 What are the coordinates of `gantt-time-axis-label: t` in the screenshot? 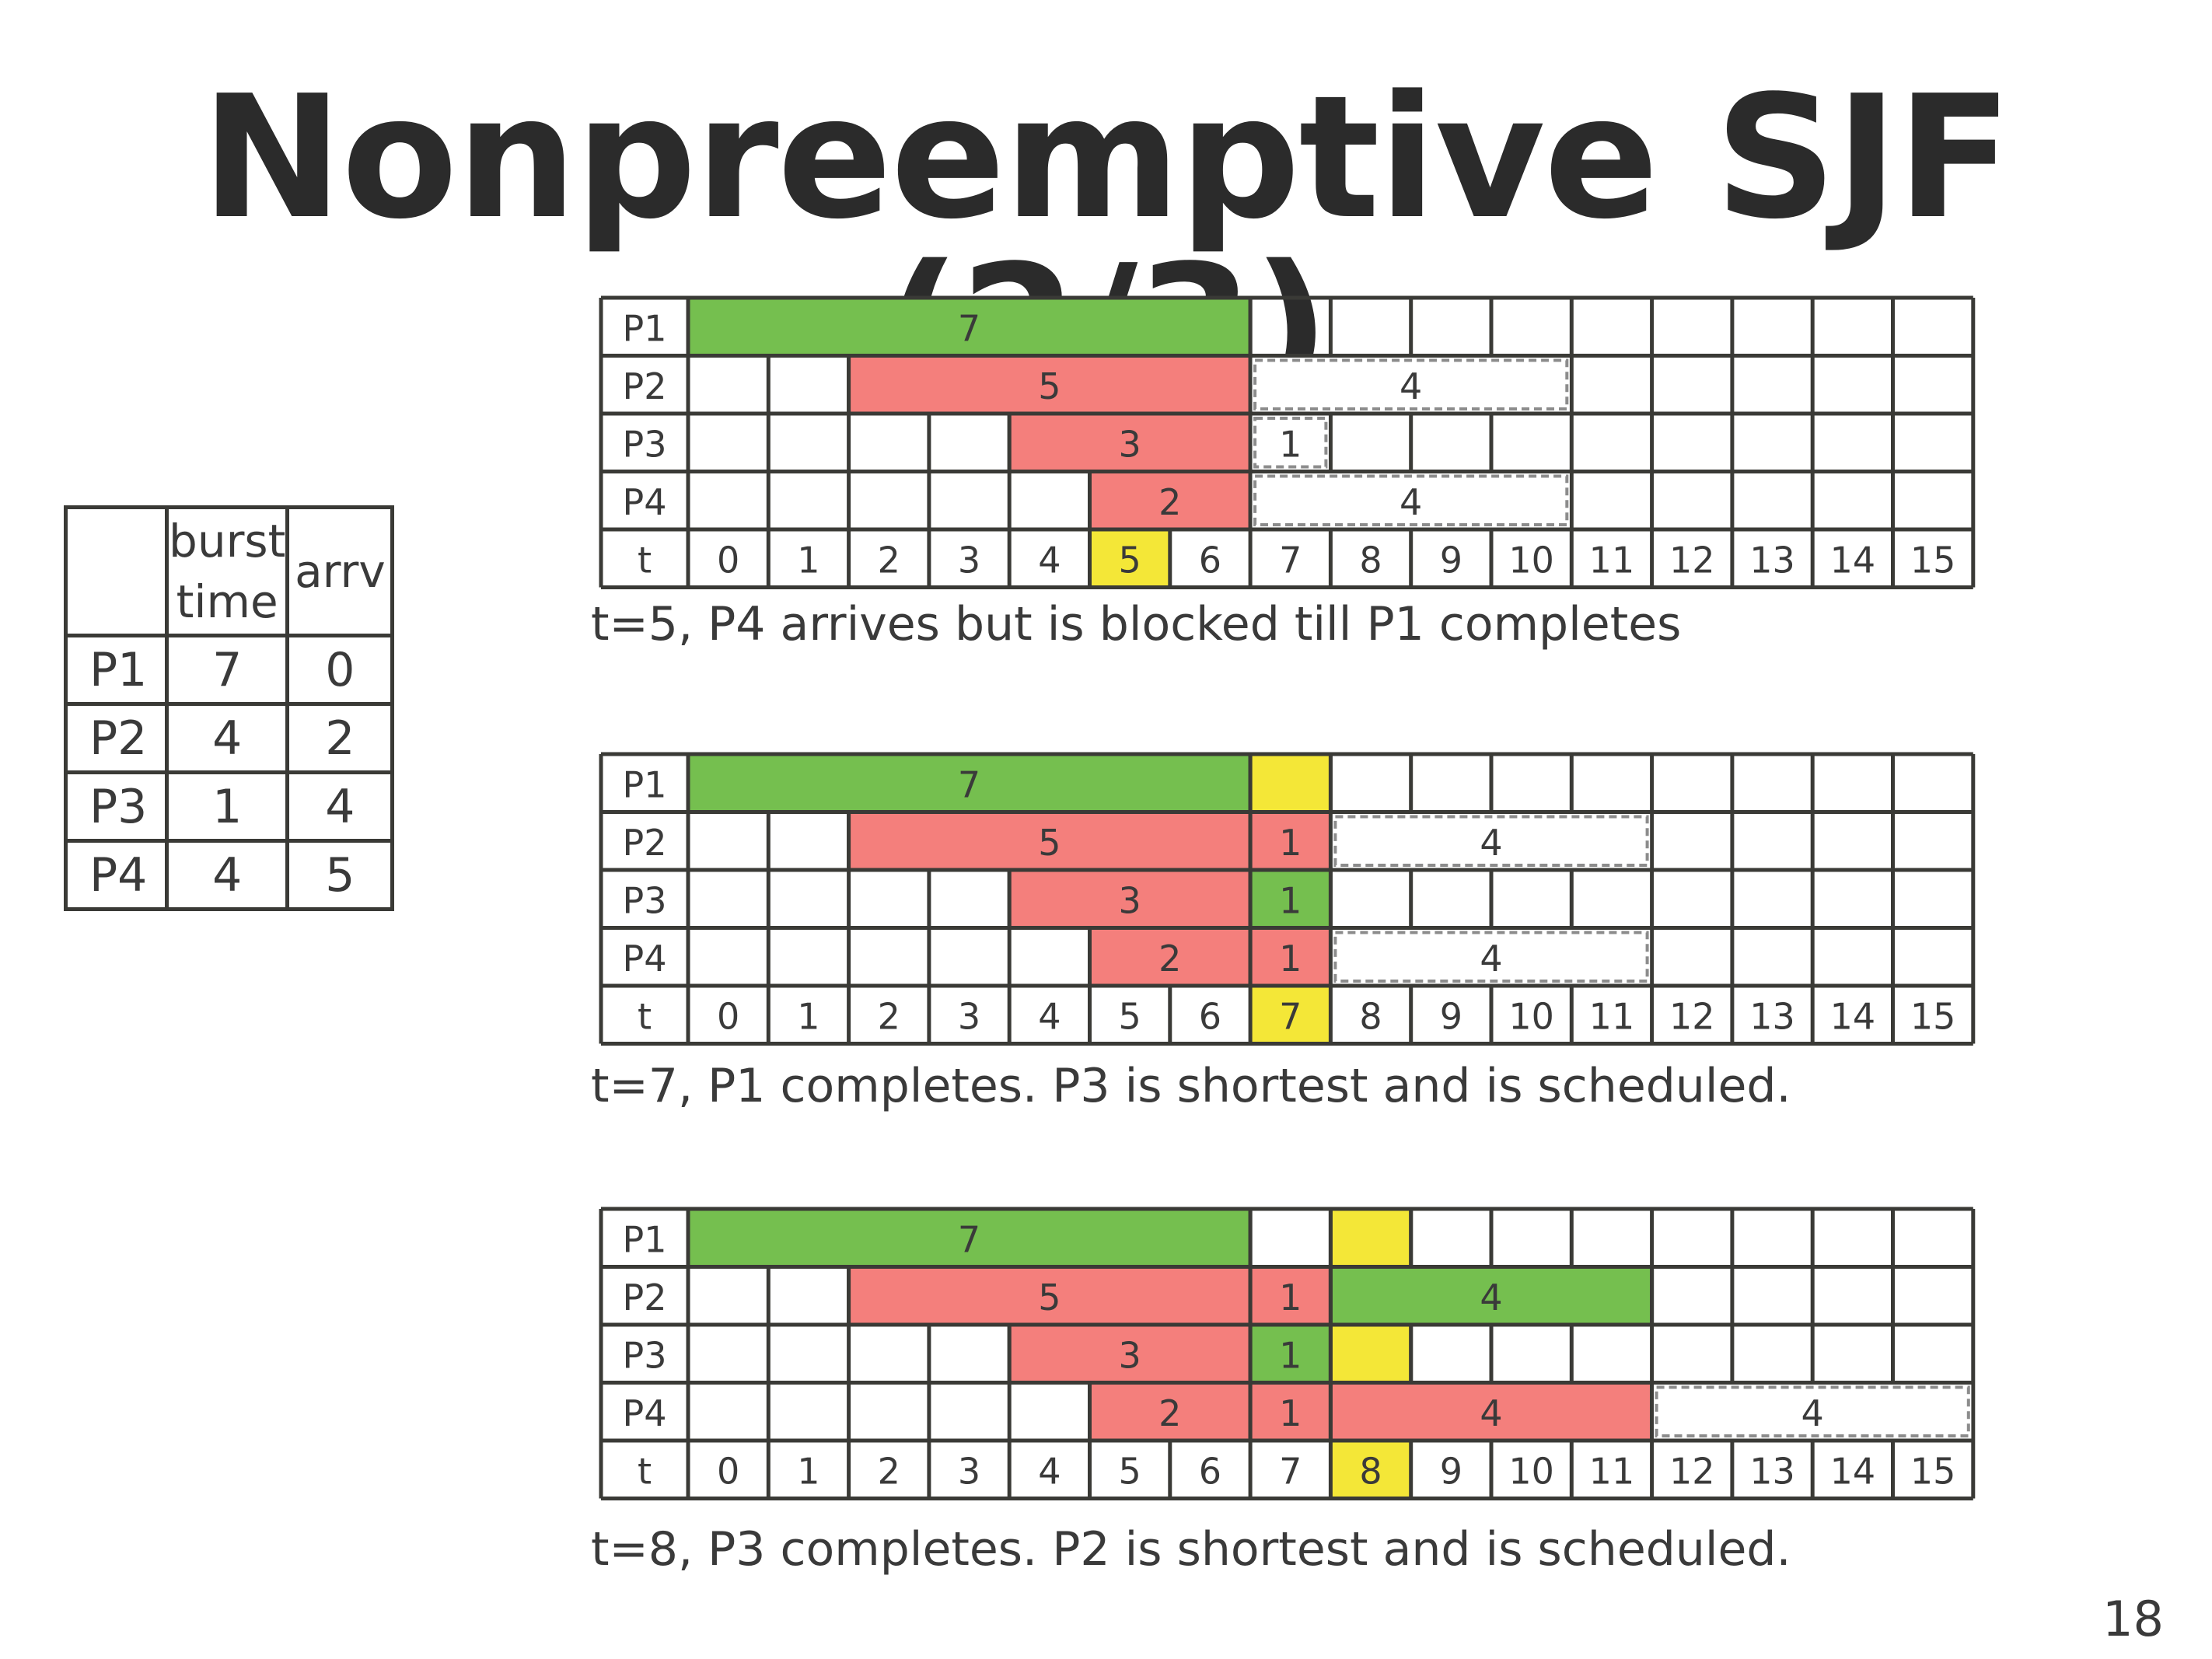 It's located at (645, 1016).